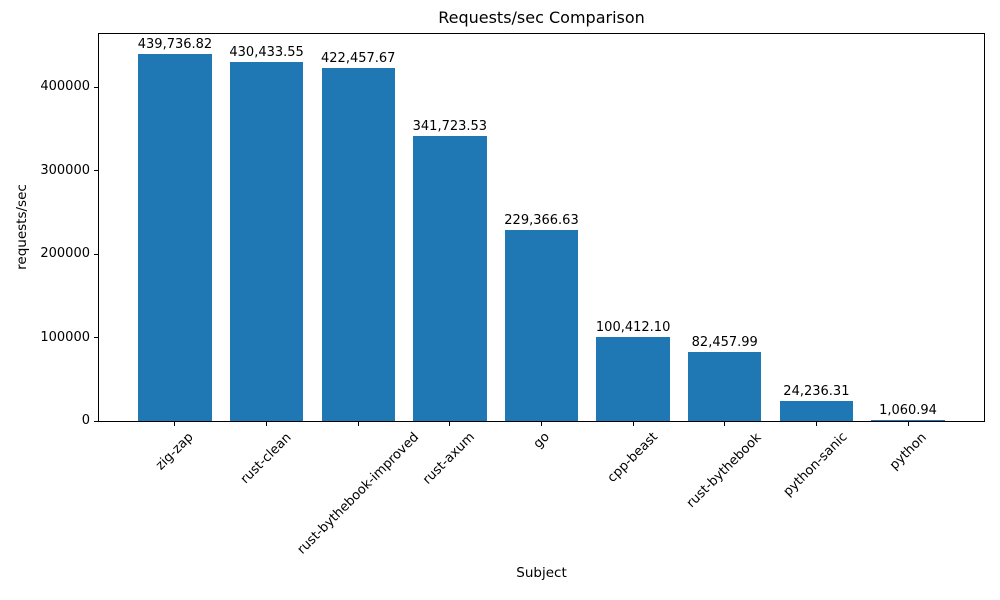  I want to click on x-tick-label: zig-zap, so click(175, 451).